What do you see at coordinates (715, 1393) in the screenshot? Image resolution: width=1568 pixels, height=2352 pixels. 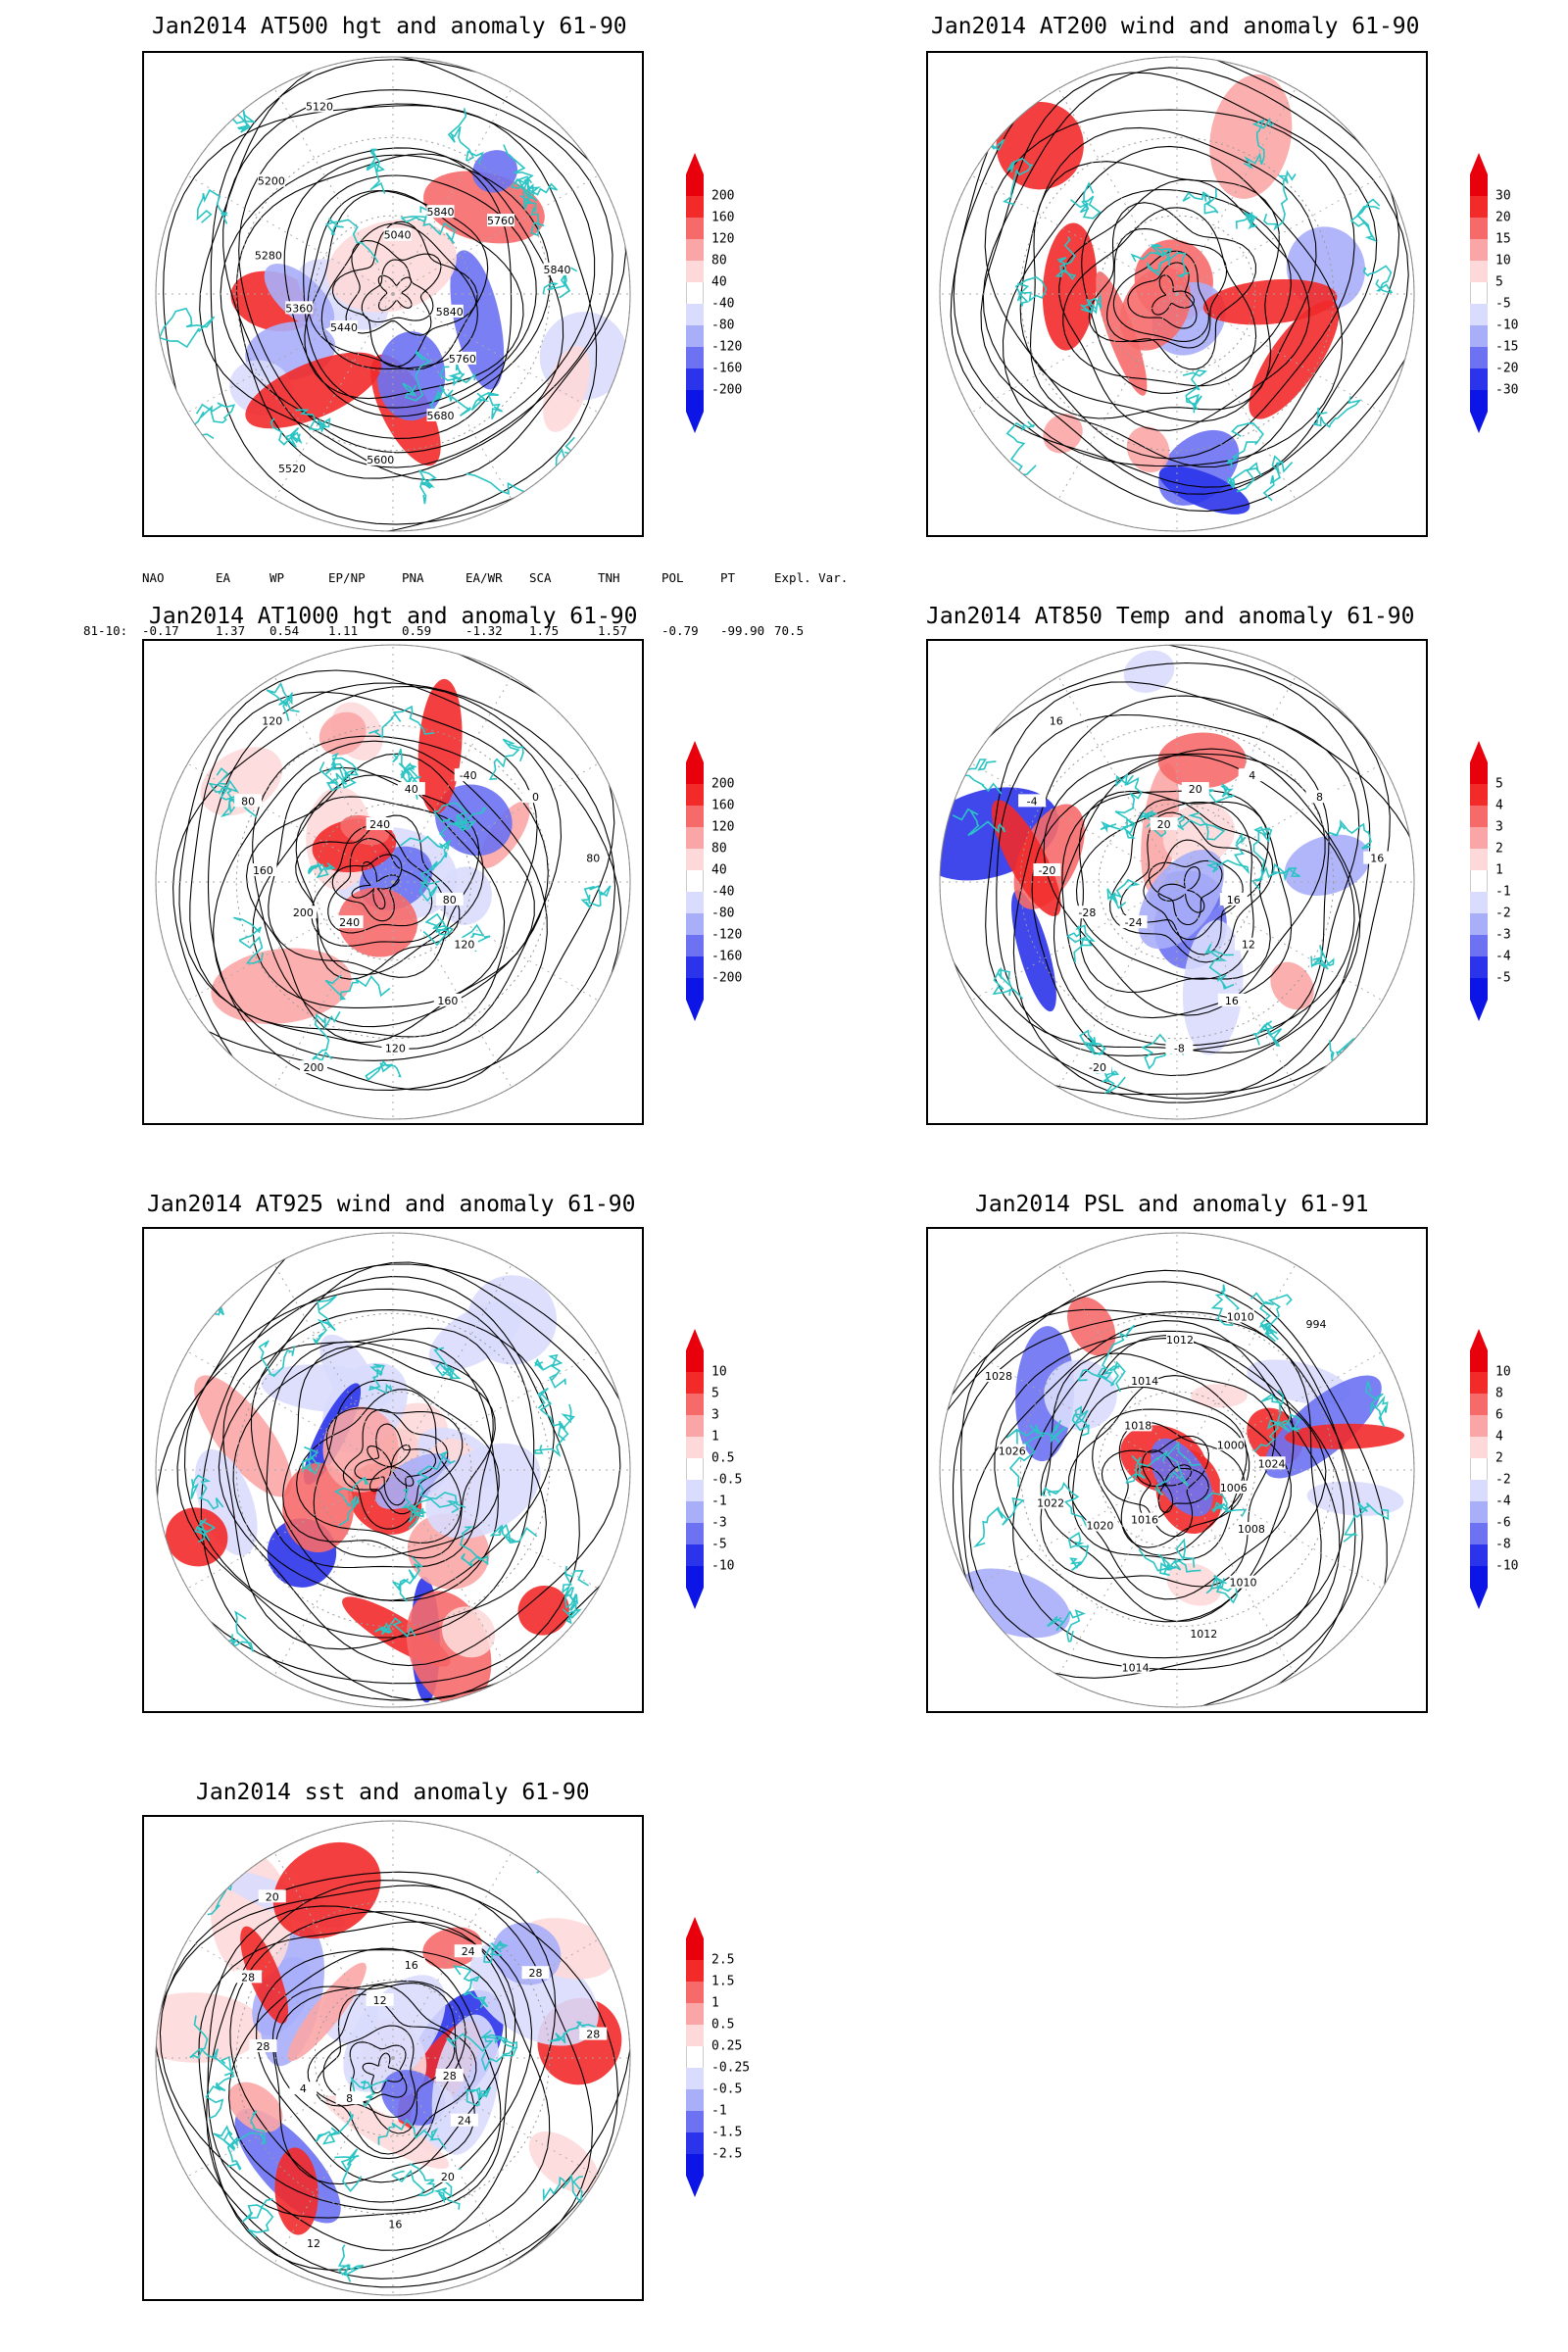 I see `colorbar-label: 5` at bounding box center [715, 1393].